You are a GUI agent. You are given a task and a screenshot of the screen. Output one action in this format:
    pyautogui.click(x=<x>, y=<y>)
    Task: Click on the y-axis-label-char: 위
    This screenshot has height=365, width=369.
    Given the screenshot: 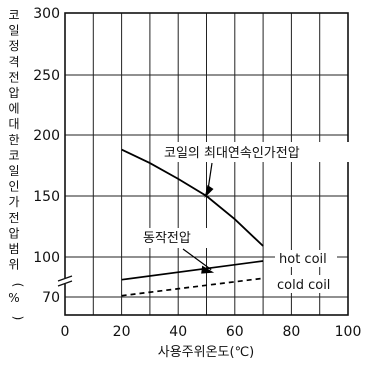 What is the action you would take?
    pyautogui.click(x=13, y=265)
    